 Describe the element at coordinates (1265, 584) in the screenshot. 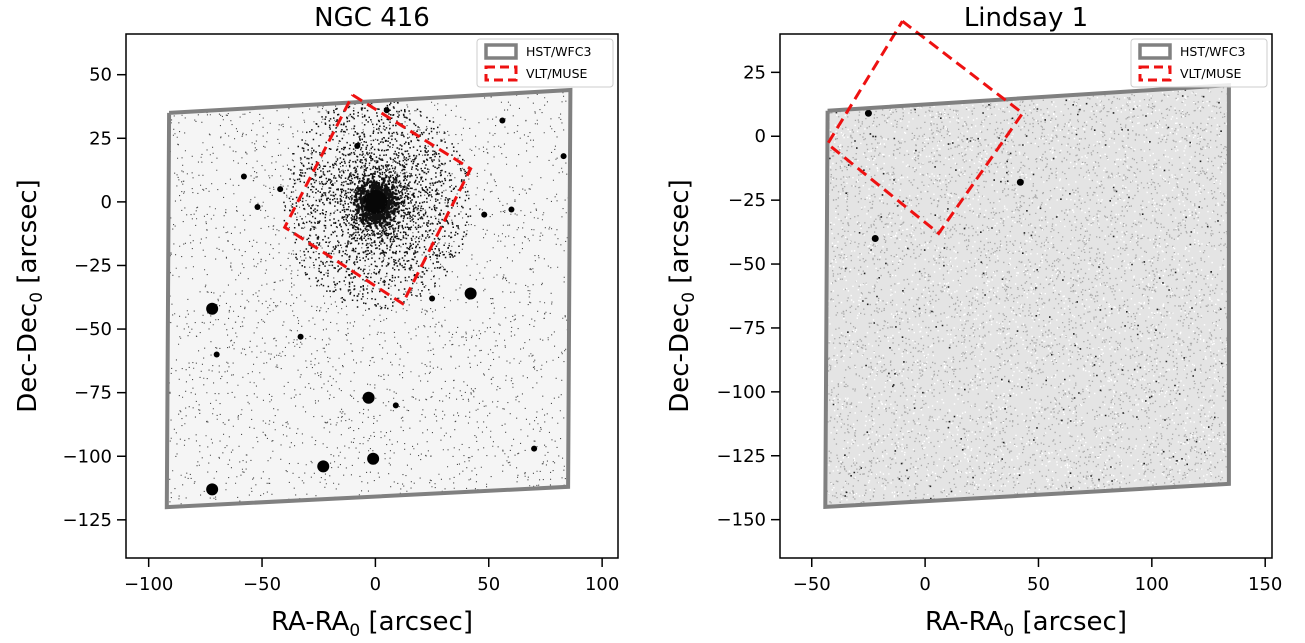

I see `x-tick-label: 150` at that location.